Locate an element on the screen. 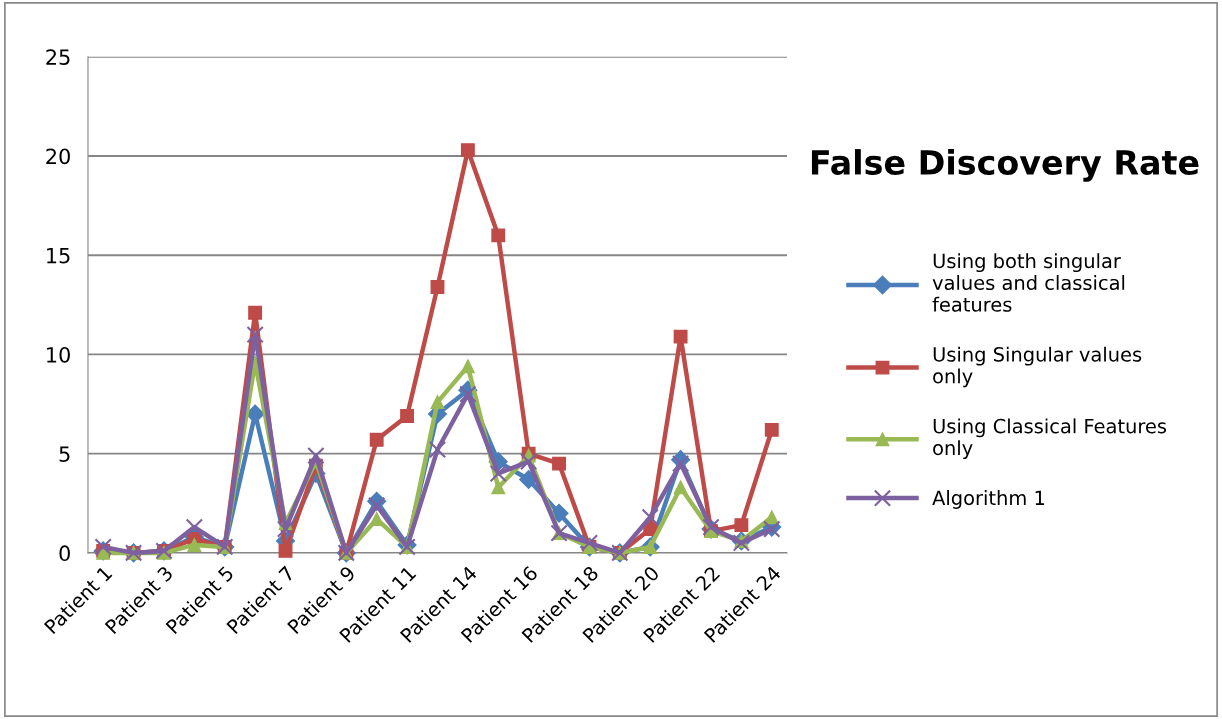 The height and width of the screenshot is (719, 1222). y-tick-label: 5 is located at coordinates (64, 454).